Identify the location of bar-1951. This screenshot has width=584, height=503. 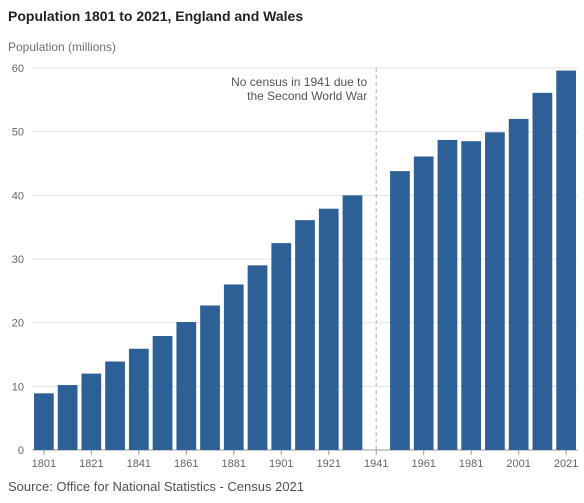
(400, 310).